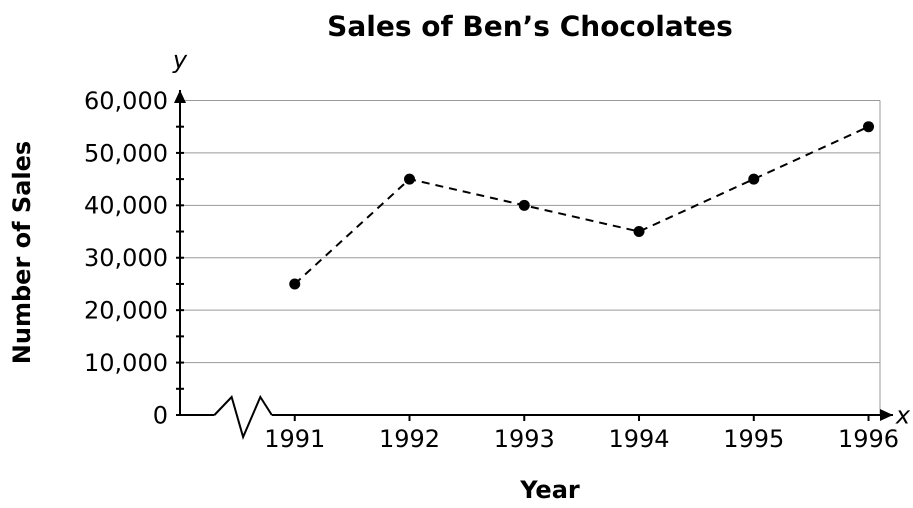 The image size is (913, 508). What do you see at coordinates (524, 439) in the screenshot?
I see `x-tick-label: 1993` at bounding box center [524, 439].